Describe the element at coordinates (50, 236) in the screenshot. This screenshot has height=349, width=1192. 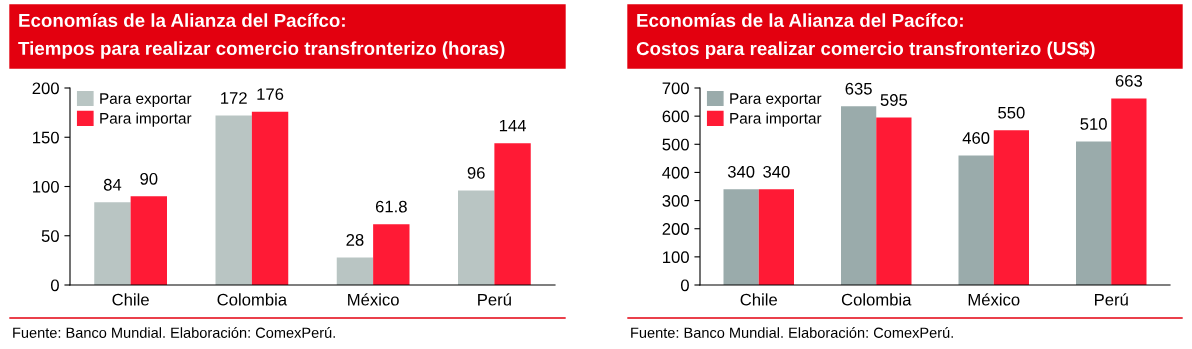
I see `y-tick-label: 50` at that location.